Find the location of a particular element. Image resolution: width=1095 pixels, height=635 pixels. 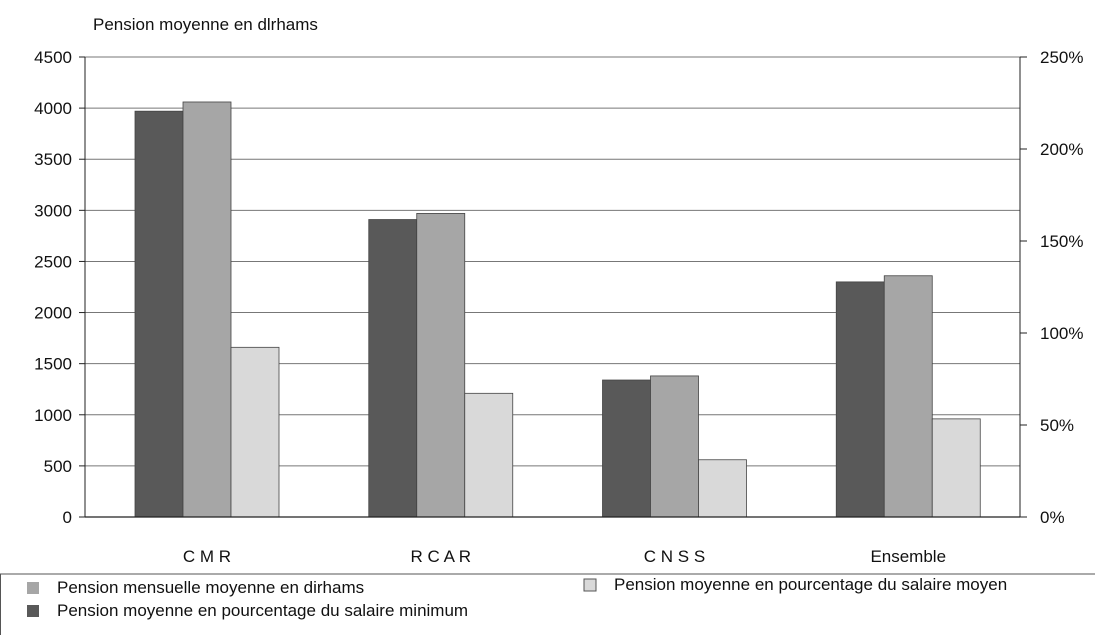

left-tick-label: 4500 is located at coordinates (53, 57).